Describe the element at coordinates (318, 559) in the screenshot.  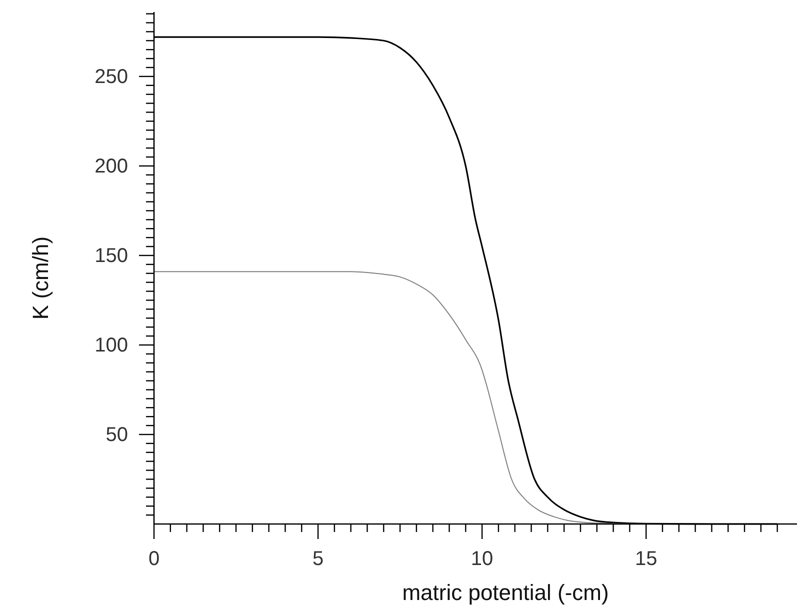
I see `x-tick-label: 5` at that location.